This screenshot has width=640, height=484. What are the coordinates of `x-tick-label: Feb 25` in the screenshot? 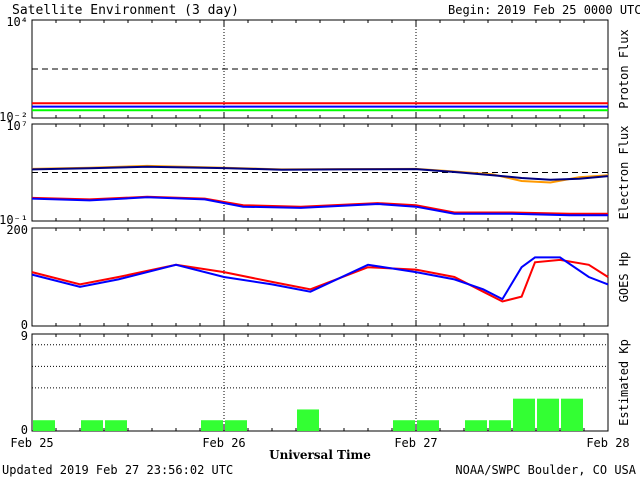 It's located at (31, 443).